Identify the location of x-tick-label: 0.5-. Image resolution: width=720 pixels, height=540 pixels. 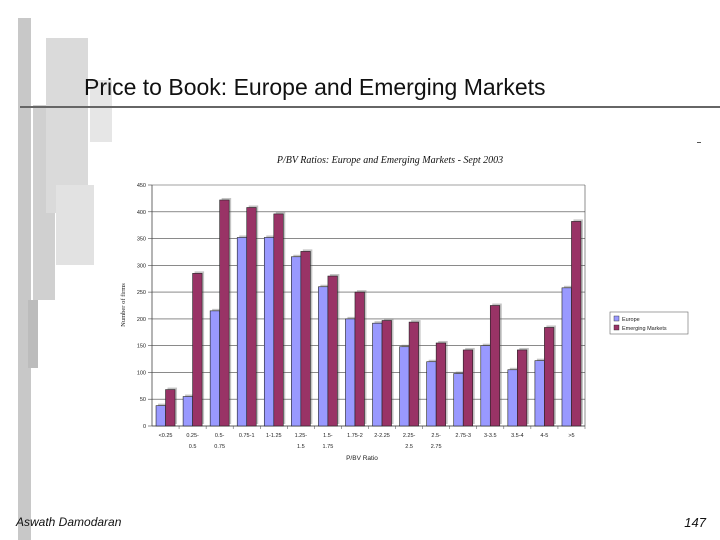
(220, 436).